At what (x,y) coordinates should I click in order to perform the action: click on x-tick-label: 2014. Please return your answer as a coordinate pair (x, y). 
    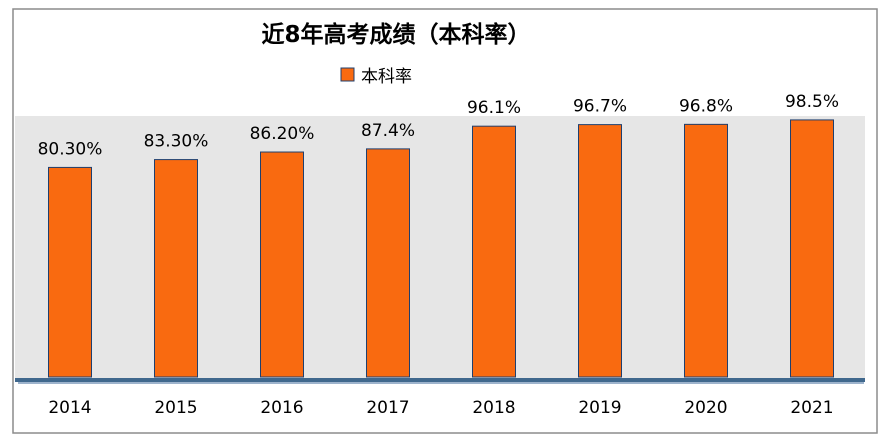
    Looking at the image, I should click on (69, 408).